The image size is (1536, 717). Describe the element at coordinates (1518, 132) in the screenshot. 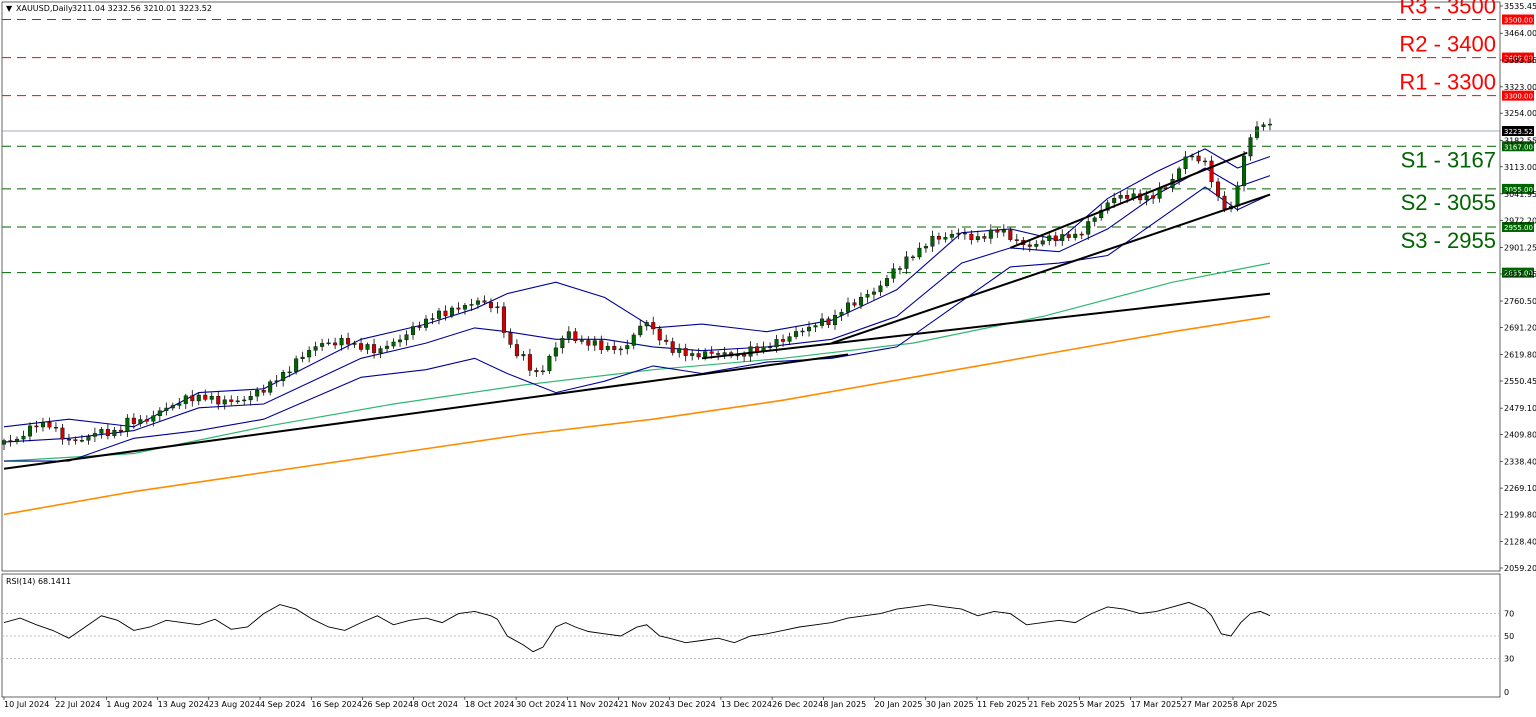

I see `current-price-value: 3223.52` at that location.